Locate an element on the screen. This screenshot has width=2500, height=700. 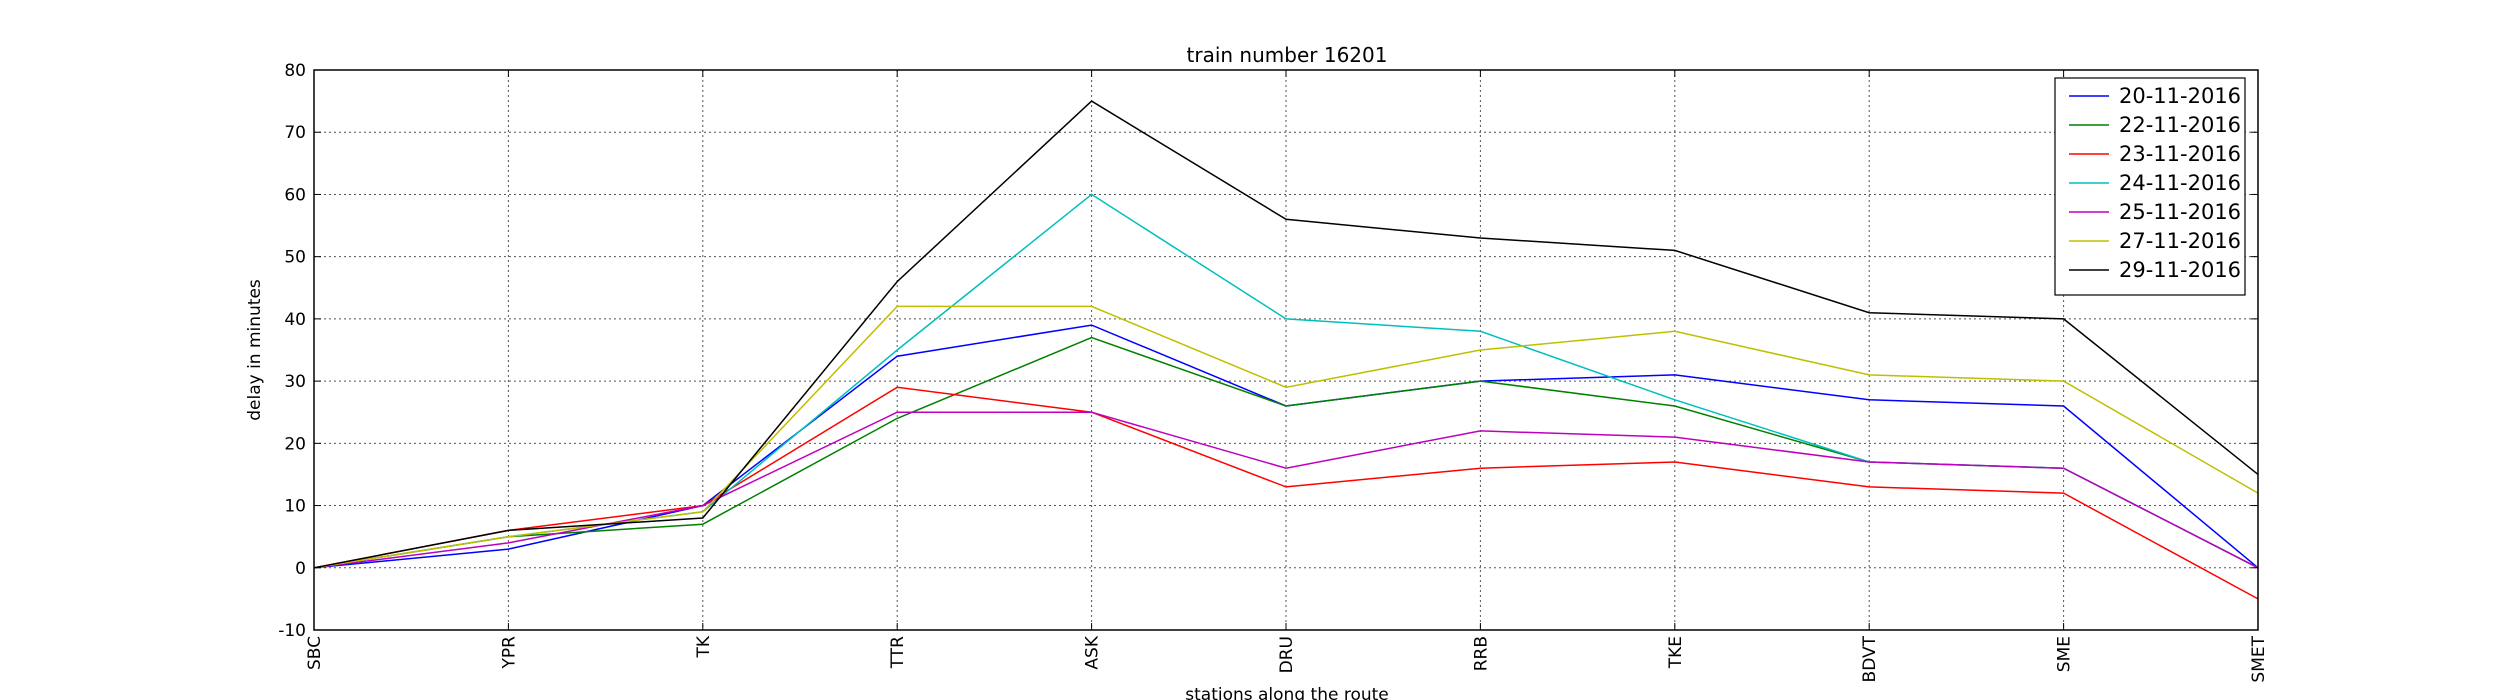
y-tick-label: -10 is located at coordinates (292, 631).